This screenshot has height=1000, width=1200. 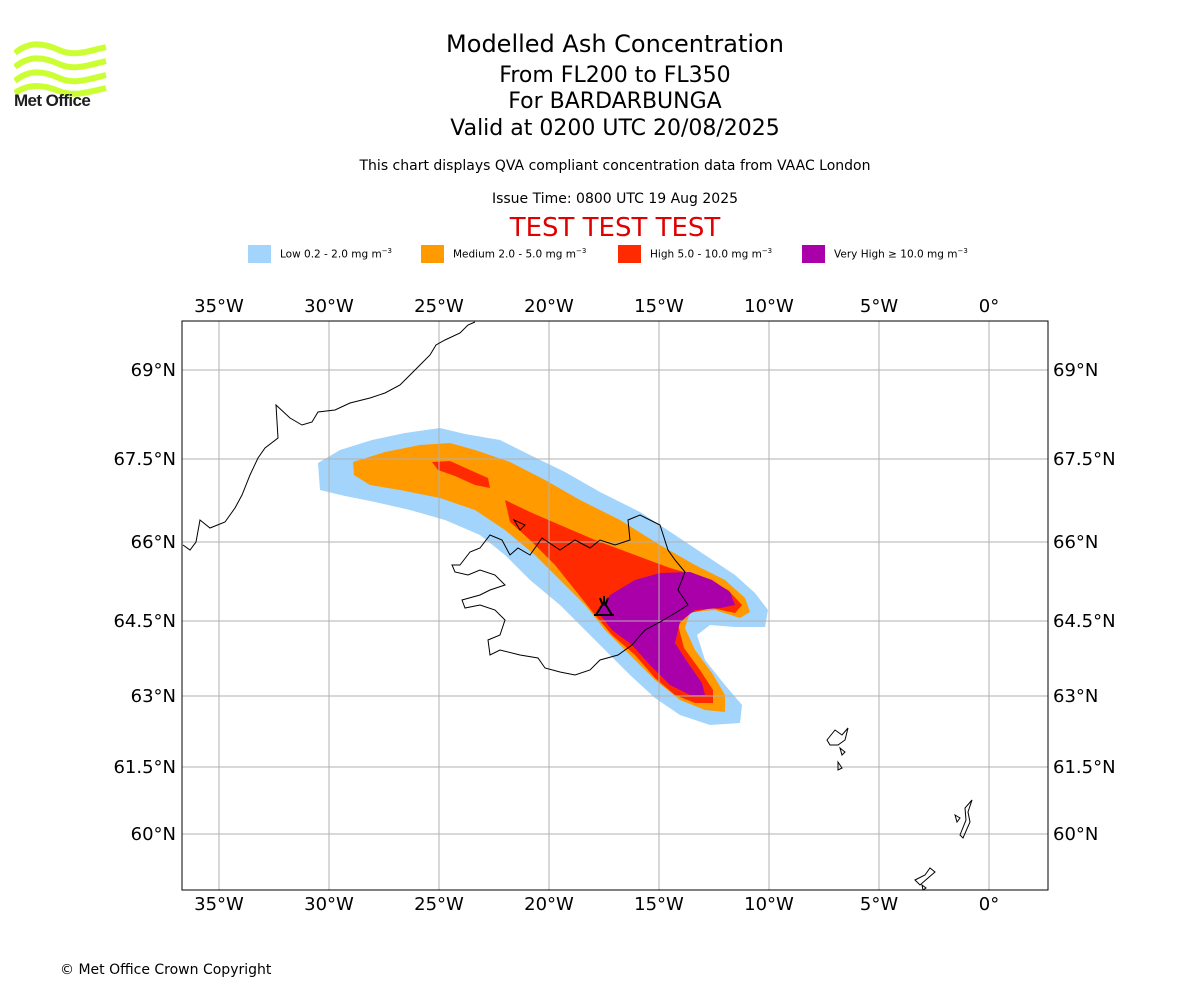 I want to click on lat-label-right-69n: 69°N, so click(x=1075, y=370).